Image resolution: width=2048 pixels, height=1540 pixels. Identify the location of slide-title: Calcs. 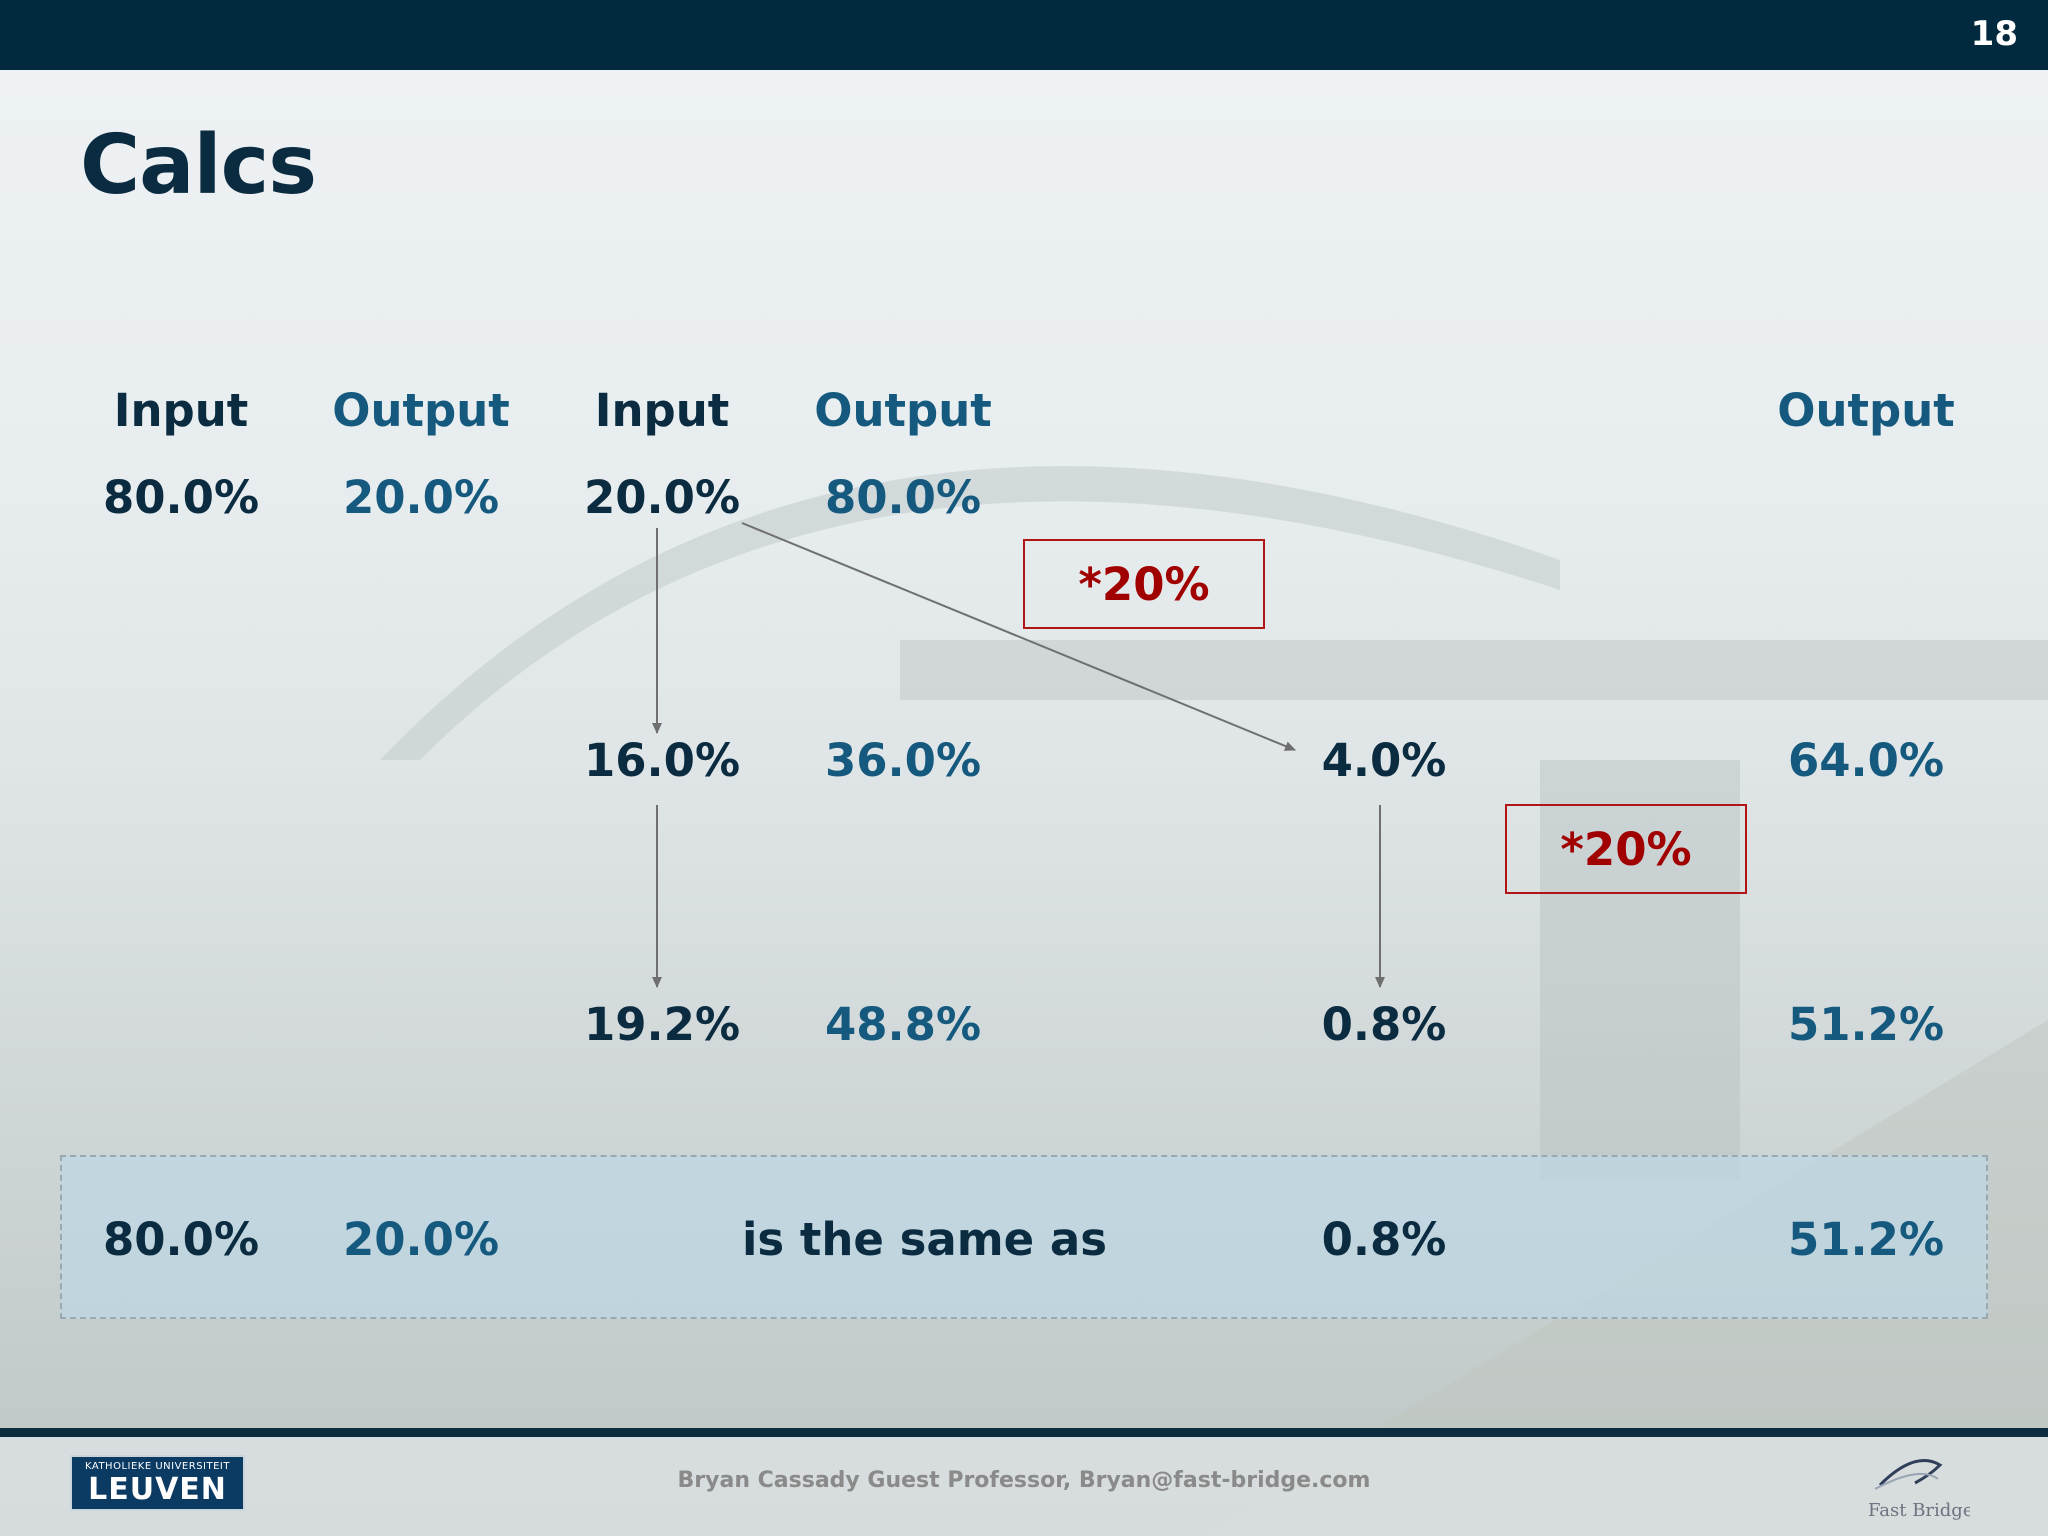
(198, 165).